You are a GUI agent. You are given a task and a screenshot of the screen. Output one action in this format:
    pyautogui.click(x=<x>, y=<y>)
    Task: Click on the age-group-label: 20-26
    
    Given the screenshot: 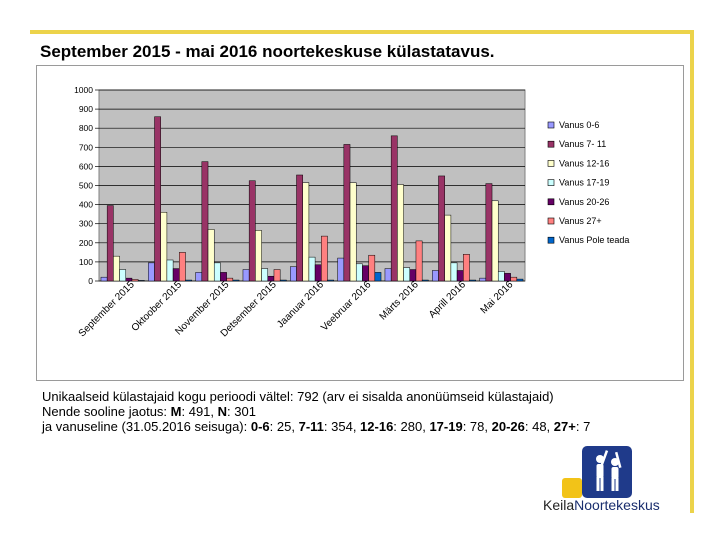 What is the action you would take?
    pyautogui.click(x=508, y=426)
    